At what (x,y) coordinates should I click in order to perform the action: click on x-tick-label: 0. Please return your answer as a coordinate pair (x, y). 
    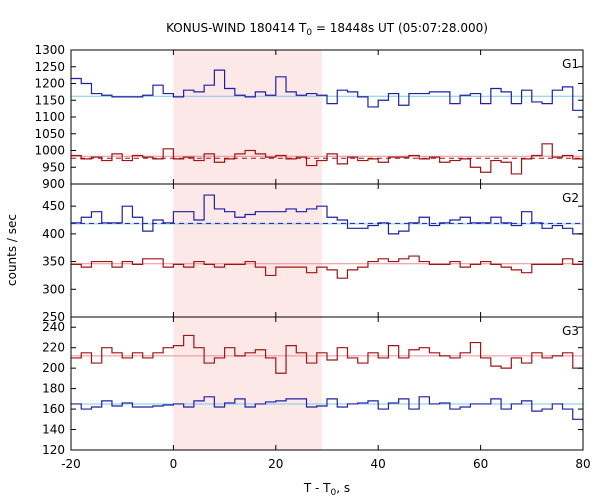
    Looking at the image, I should click on (174, 464).